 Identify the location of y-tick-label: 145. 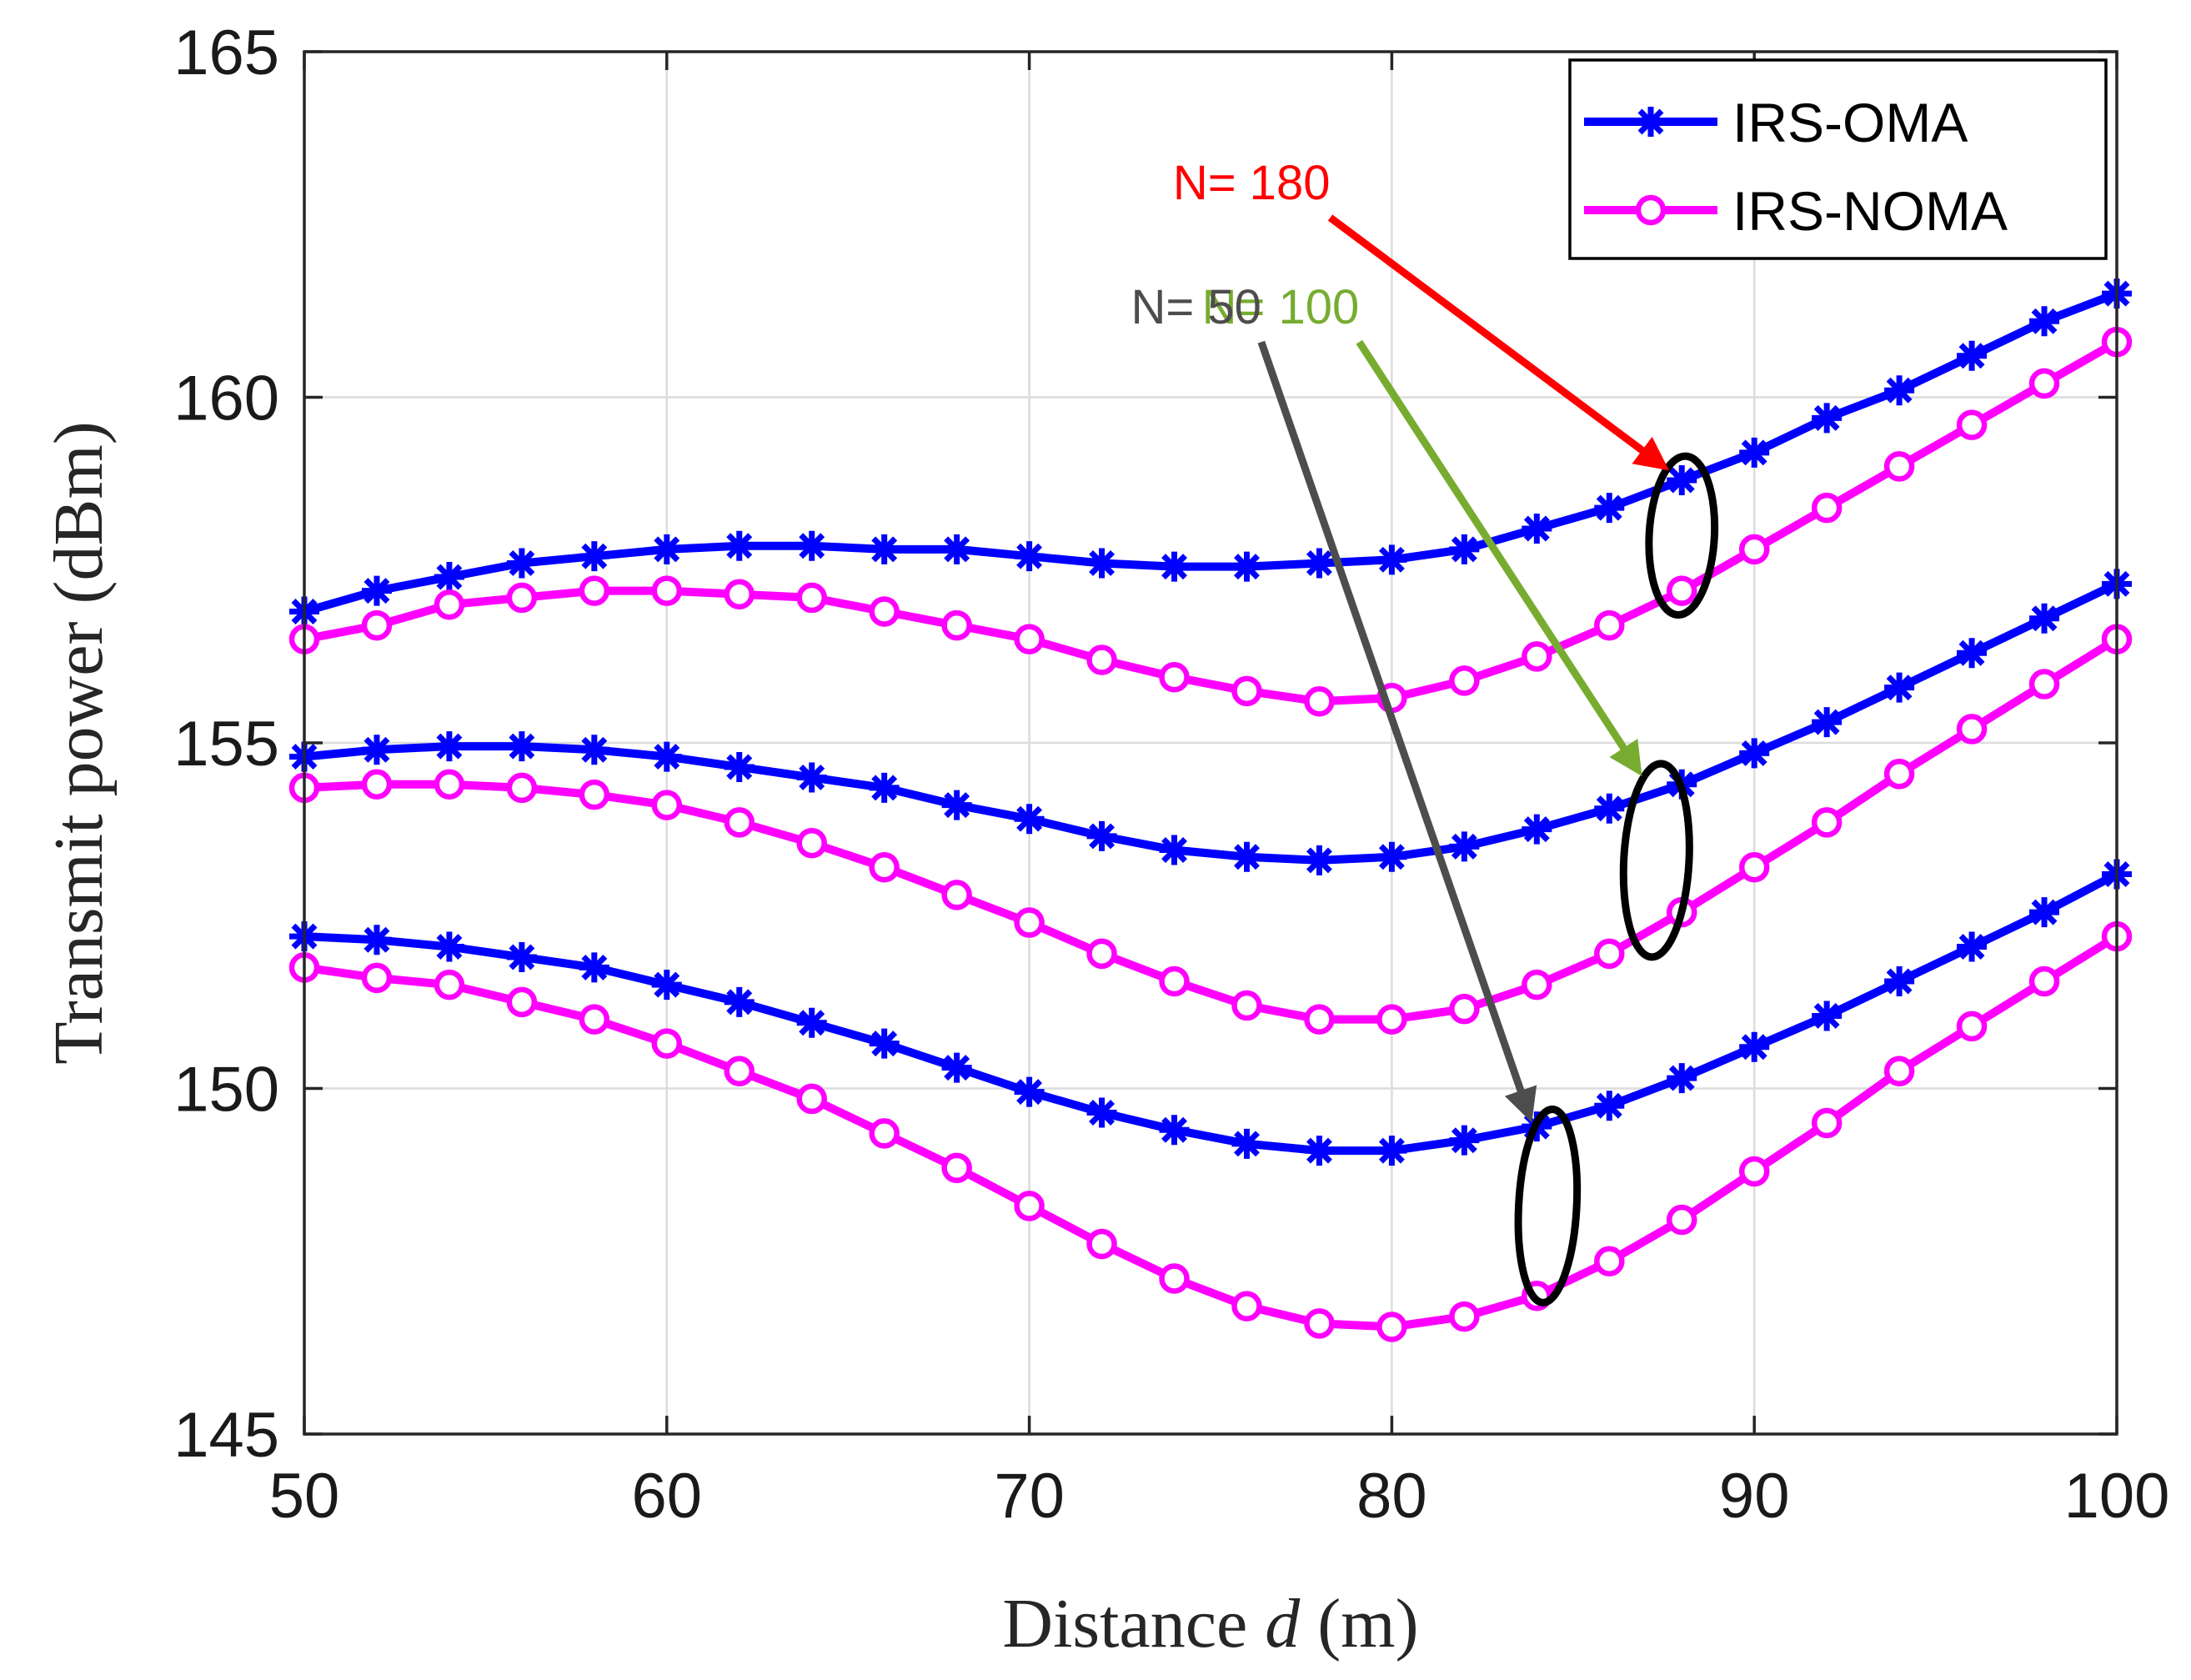
(226, 1435).